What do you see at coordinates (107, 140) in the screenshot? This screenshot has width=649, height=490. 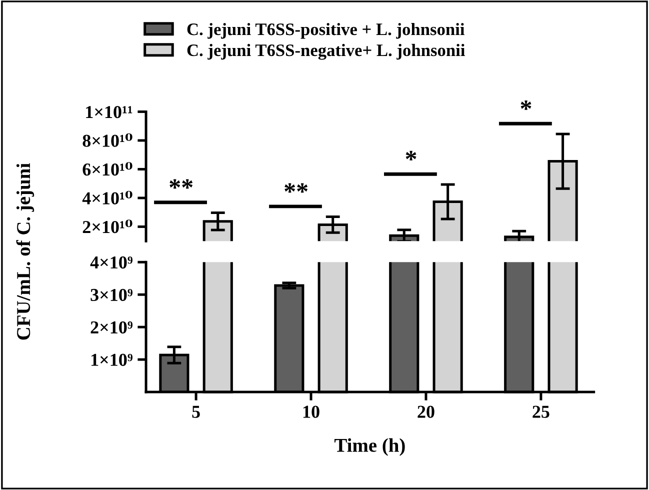 I see `y-tick-label: 8×10¹⁰` at bounding box center [107, 140].